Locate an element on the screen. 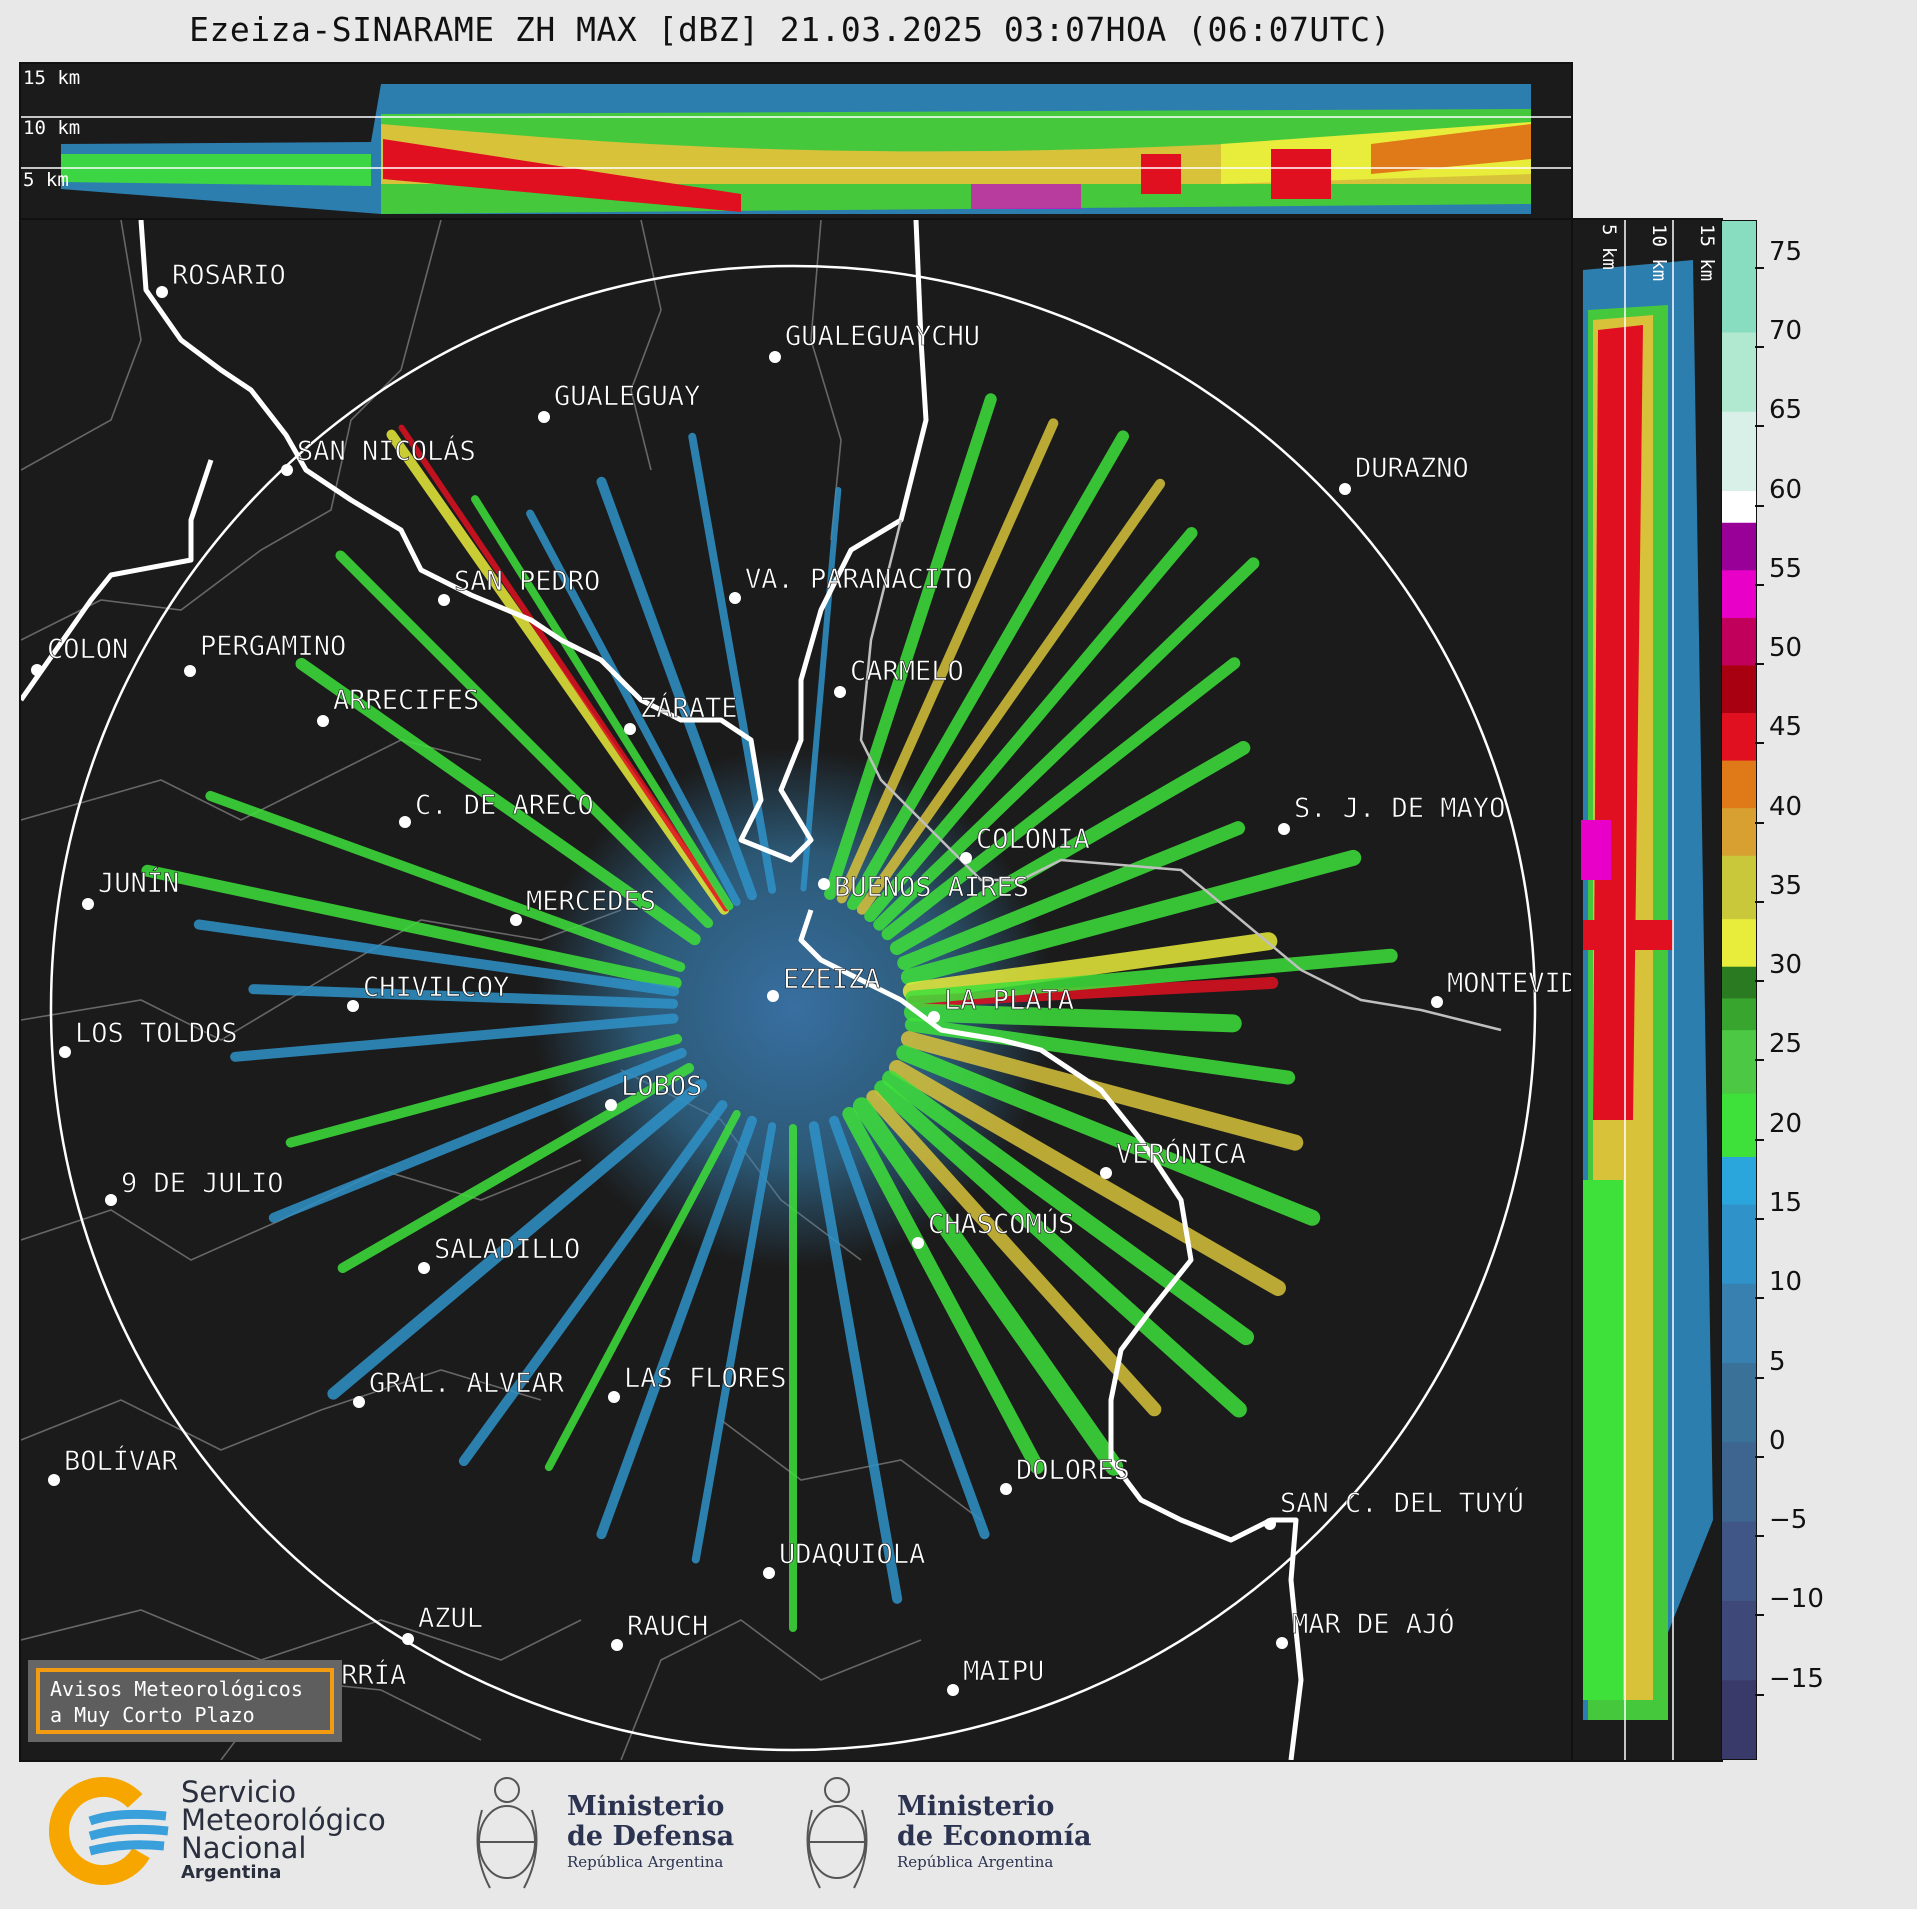  colorbar-tick-label: 75 is located at coordinates (1786, 251).